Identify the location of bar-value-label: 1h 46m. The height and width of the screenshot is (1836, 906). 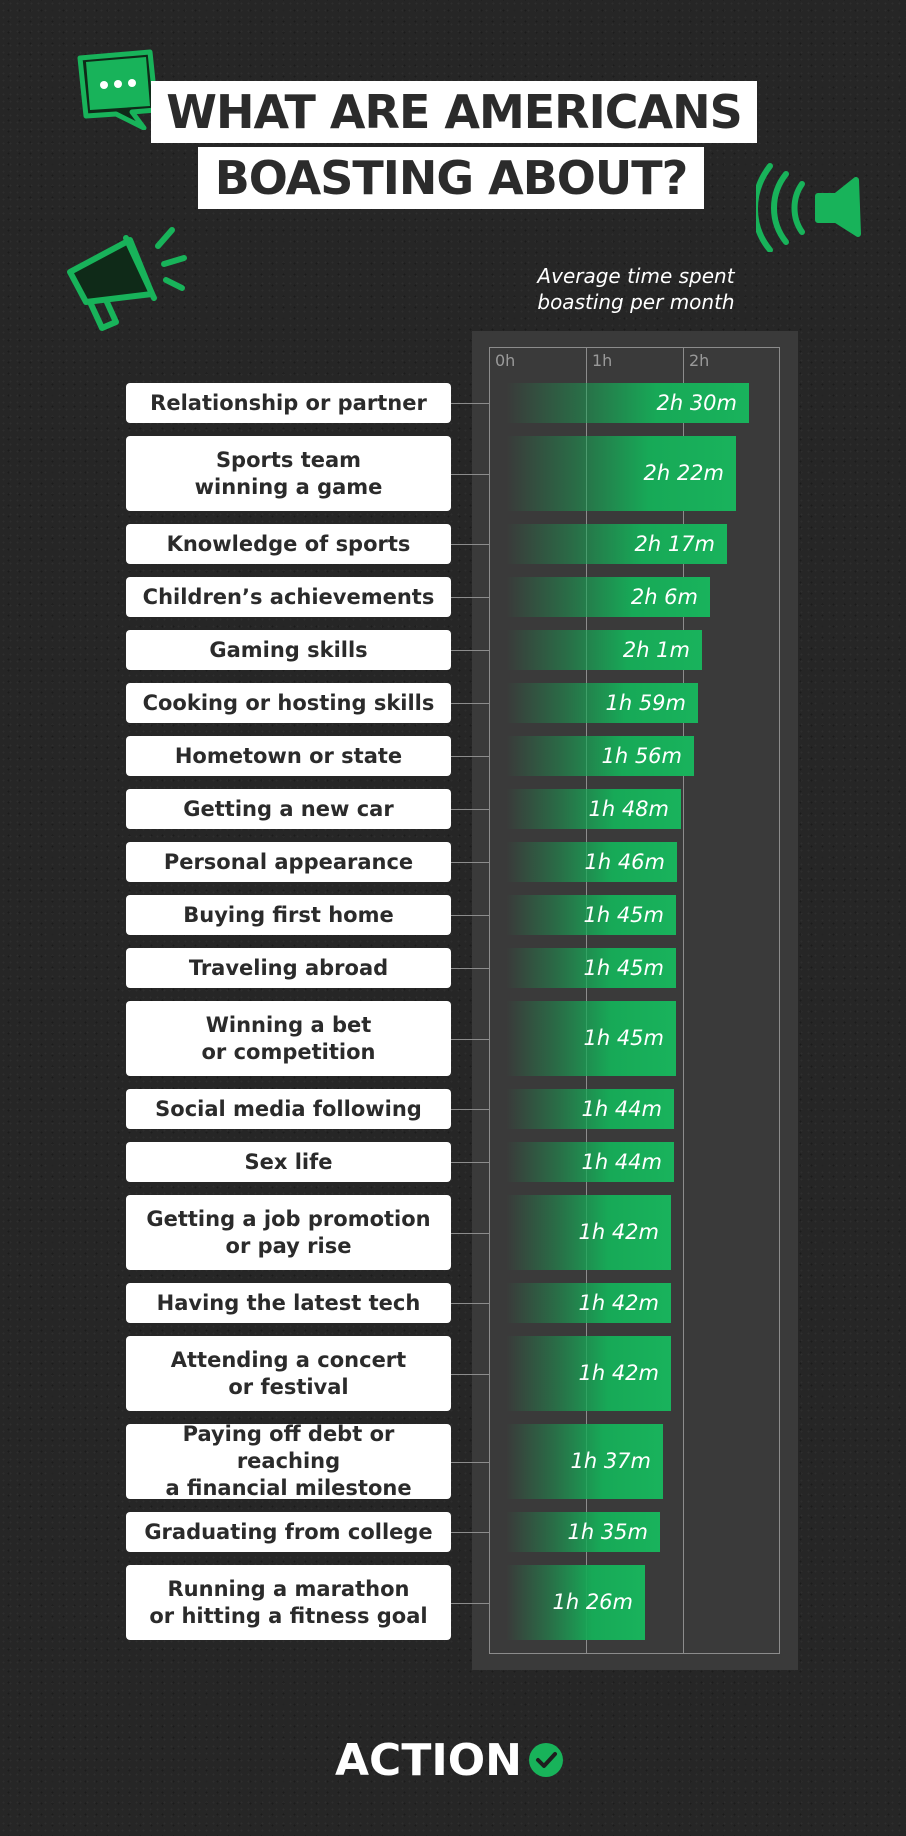
(624, 862).